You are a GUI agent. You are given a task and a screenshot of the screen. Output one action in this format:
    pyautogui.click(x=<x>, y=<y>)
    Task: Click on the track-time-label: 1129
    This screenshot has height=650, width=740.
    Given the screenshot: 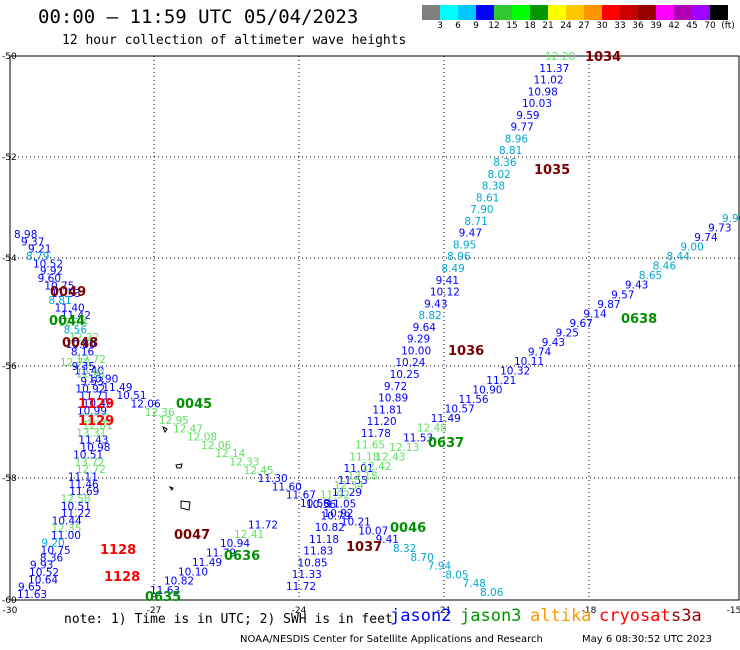 What is the action you would take?
    pyautogui.click(x=96, y=404)
    